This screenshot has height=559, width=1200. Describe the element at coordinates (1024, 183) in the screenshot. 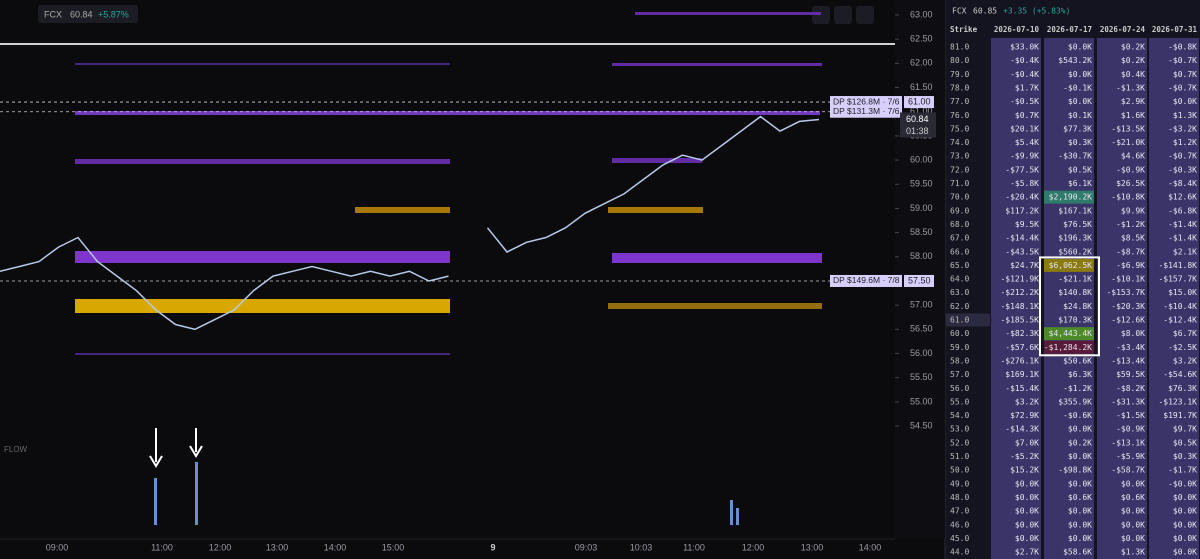

I see `cell-value: -$5.8K` at that location.